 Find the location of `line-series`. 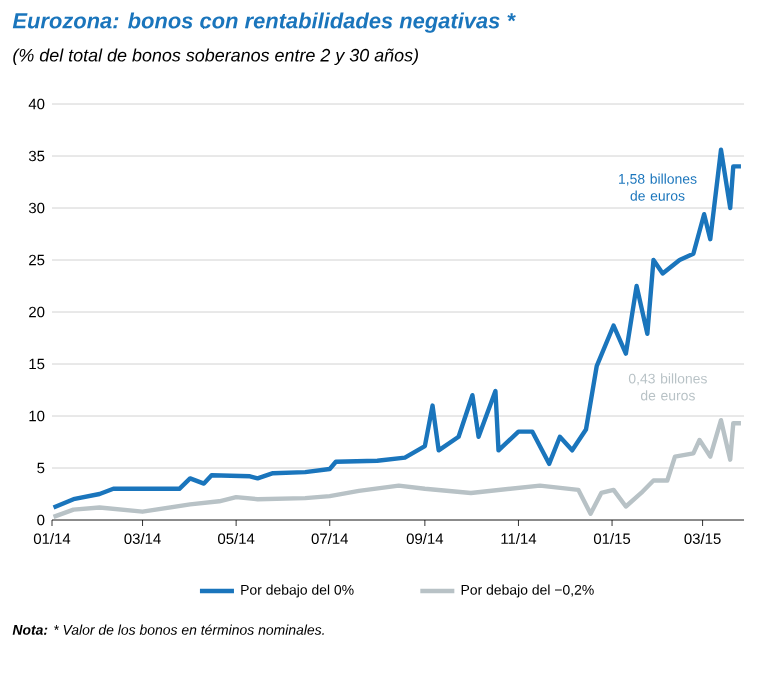

line-series is located at coordinates (397, 468).